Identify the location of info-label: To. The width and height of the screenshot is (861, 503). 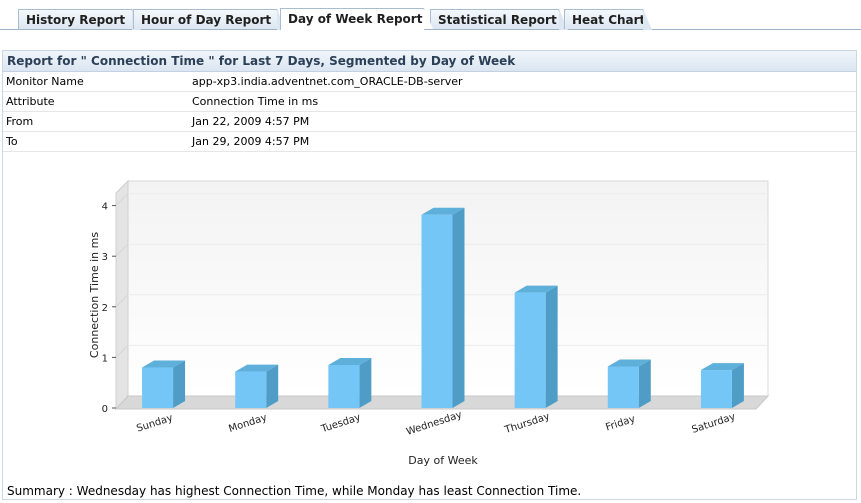
(12, 141).